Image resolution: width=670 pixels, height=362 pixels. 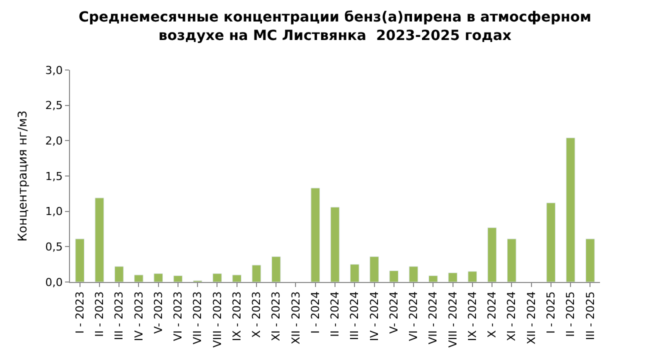 What do you see at coordinates (237, 316) in the screenshot?
I see `x-tick-label: IX - 2023` at bounding box center [237, 316].